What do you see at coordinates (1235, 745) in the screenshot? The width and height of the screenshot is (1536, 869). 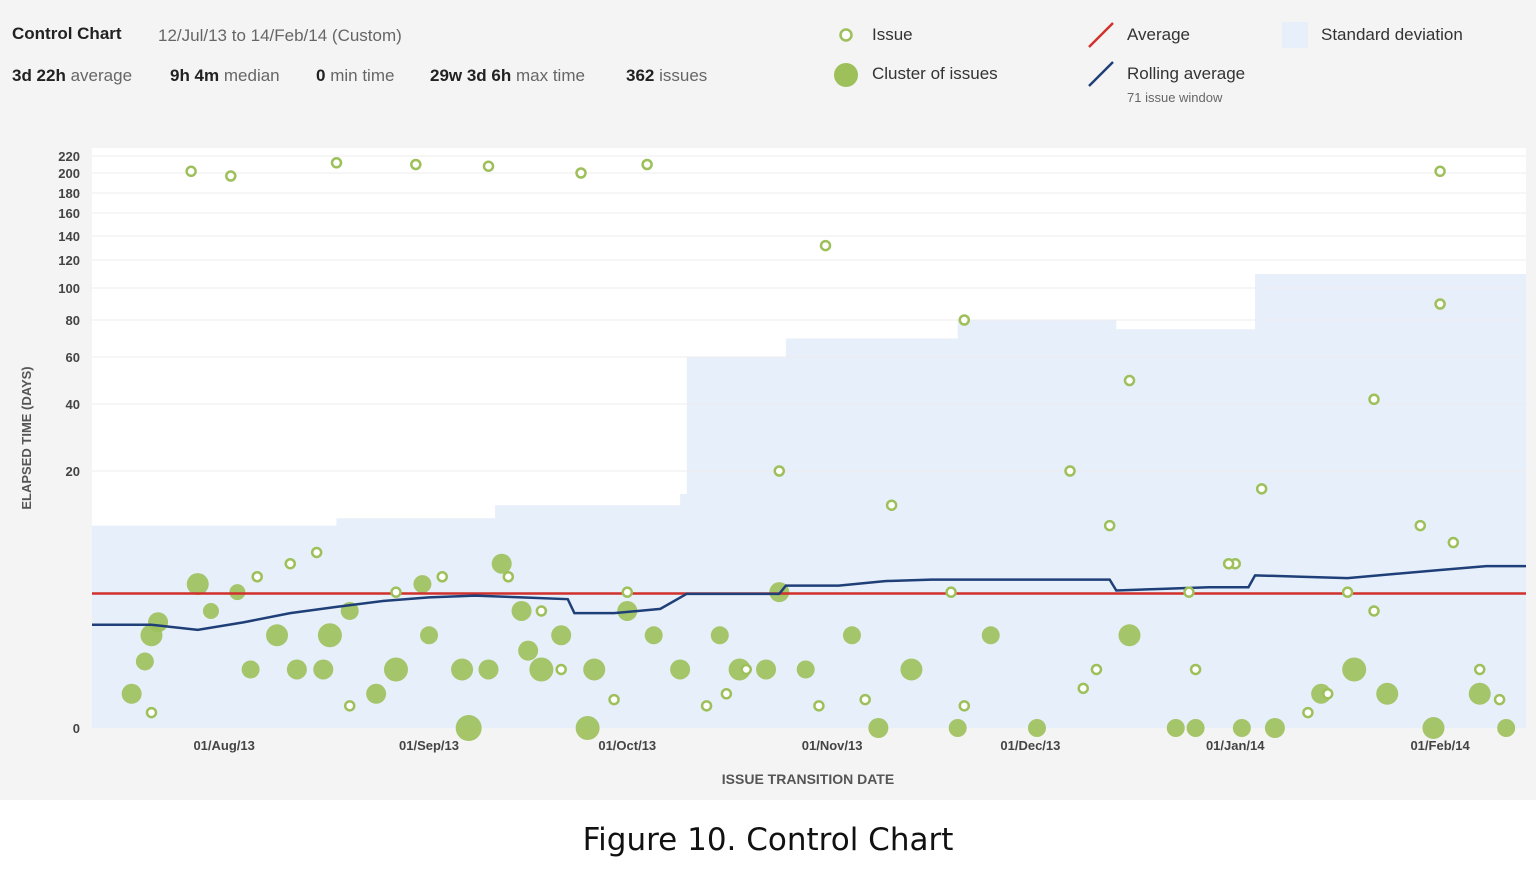 I see `x-tick-label: 01/Jan/14` at bounding box center [1235, 745].